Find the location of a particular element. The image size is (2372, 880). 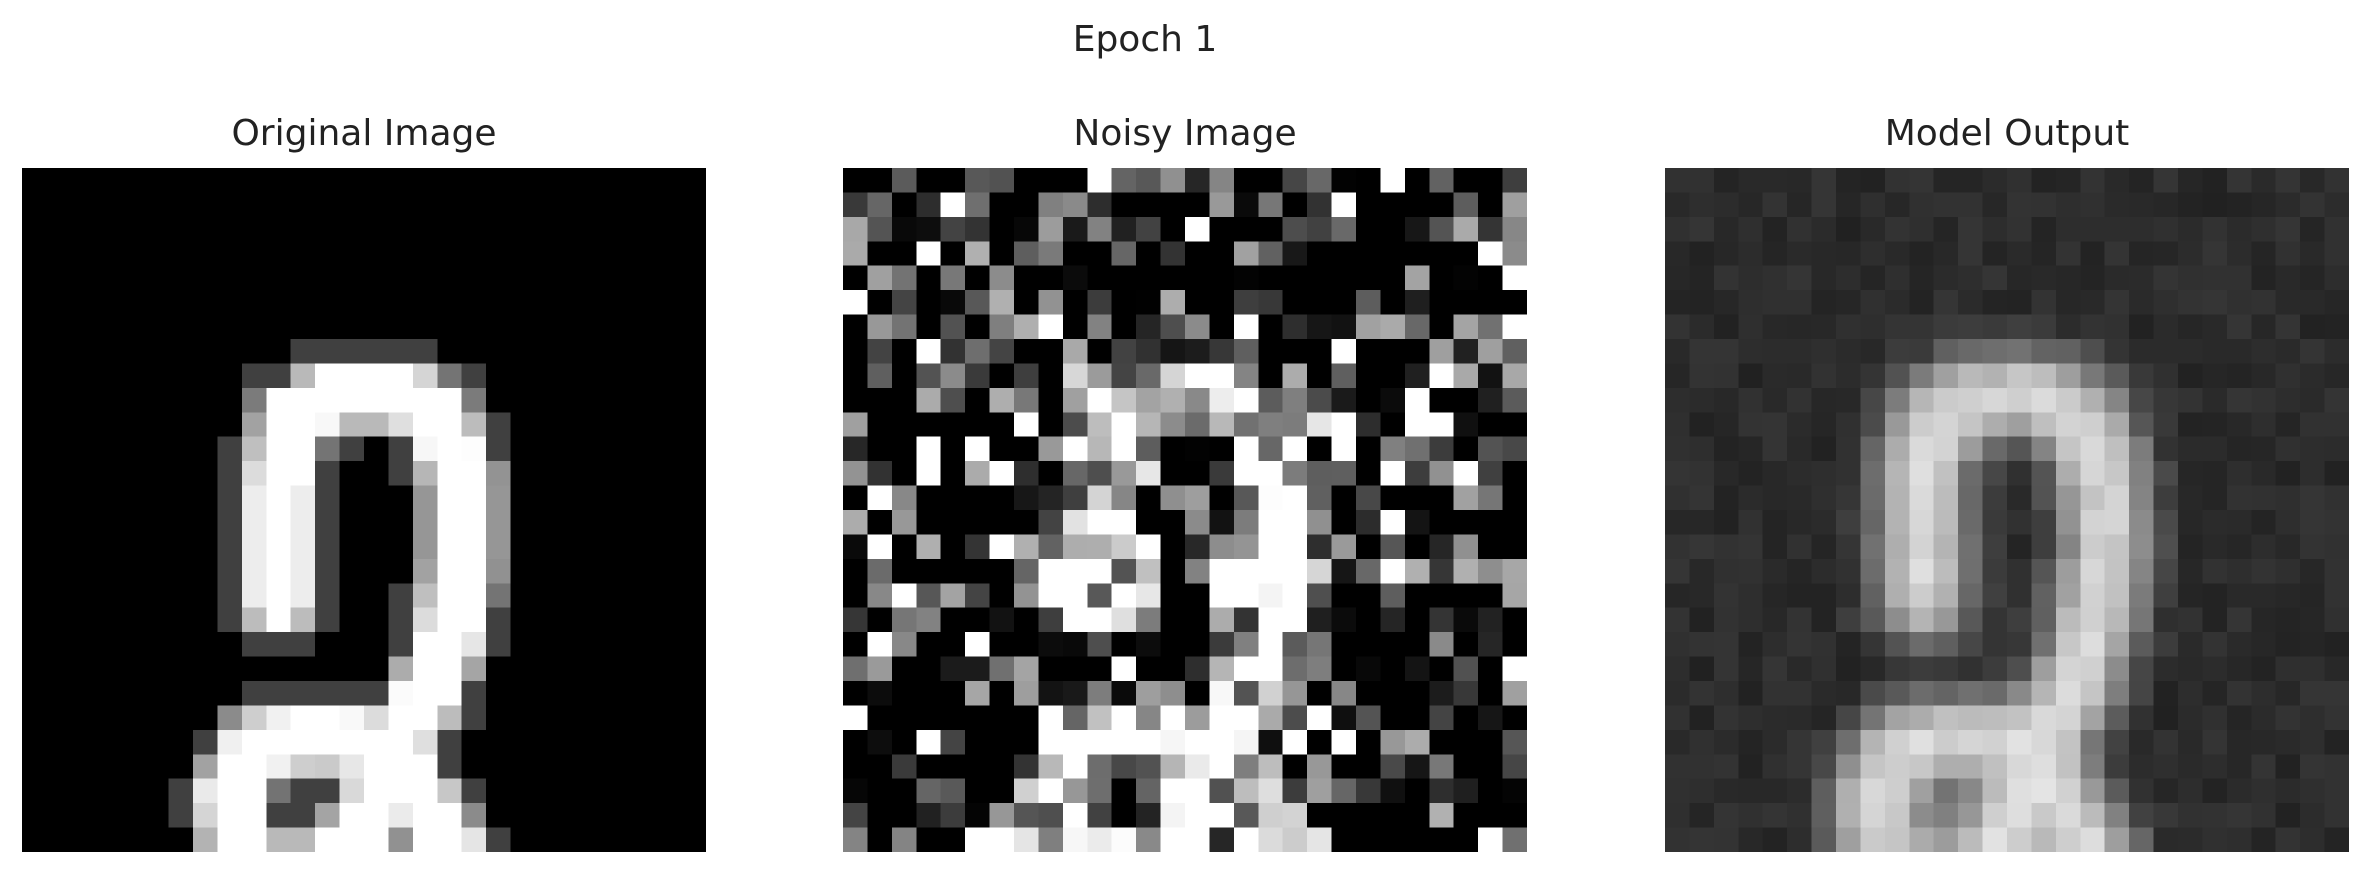

figure-title: Epoch 1 is located at coordinates (1145, 39).